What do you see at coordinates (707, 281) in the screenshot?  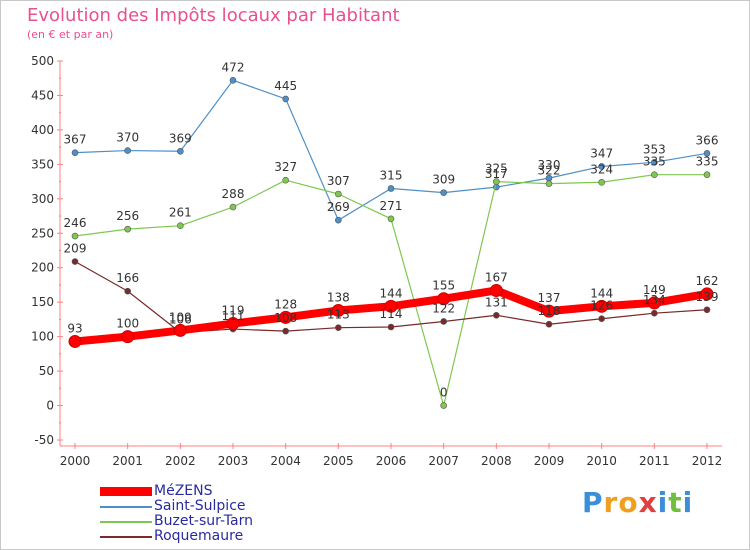 I see `data-label: 162` at bounding box center [707, 281].